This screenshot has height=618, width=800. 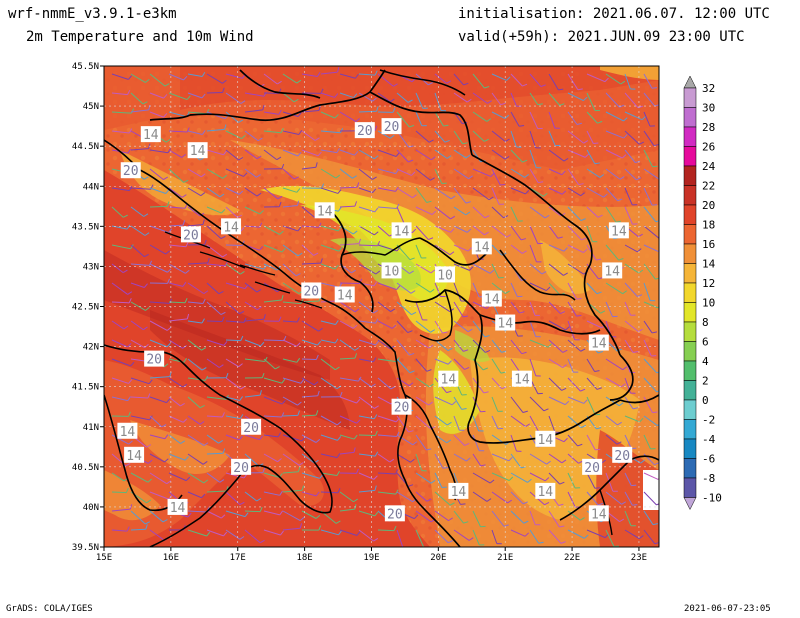 I want to click on colorbar-label: 16, so click(x=708, y=244).